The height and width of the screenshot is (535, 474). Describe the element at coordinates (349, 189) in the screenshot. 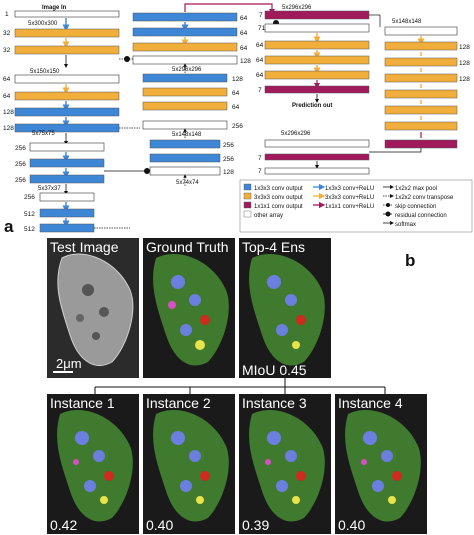

I see `legend-arrow-label: 1x3x3 conv+ReLU` at that location.